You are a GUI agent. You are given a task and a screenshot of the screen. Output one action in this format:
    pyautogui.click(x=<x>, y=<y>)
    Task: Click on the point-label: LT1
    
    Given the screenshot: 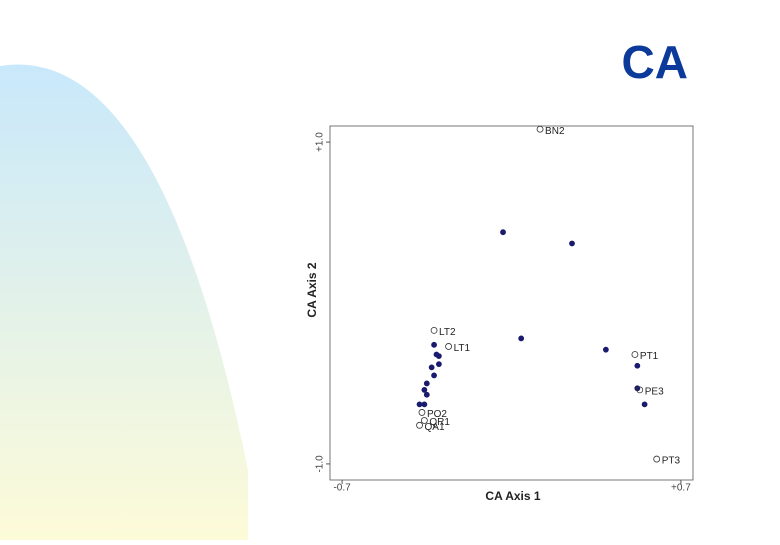 What is the action you would take?
    pyautogui.click(x=462, y=348)
    